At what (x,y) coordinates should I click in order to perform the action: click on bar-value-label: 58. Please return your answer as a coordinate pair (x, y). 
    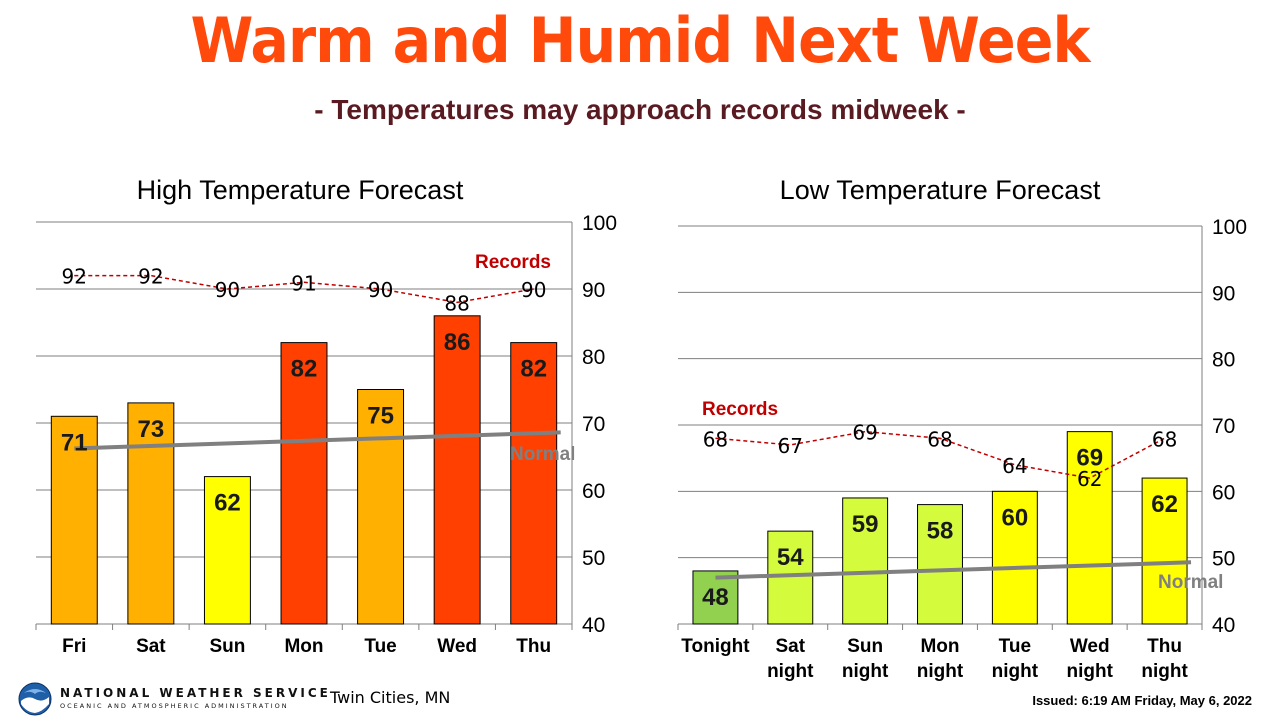
    Looking at the image, I should click on (940, 531).